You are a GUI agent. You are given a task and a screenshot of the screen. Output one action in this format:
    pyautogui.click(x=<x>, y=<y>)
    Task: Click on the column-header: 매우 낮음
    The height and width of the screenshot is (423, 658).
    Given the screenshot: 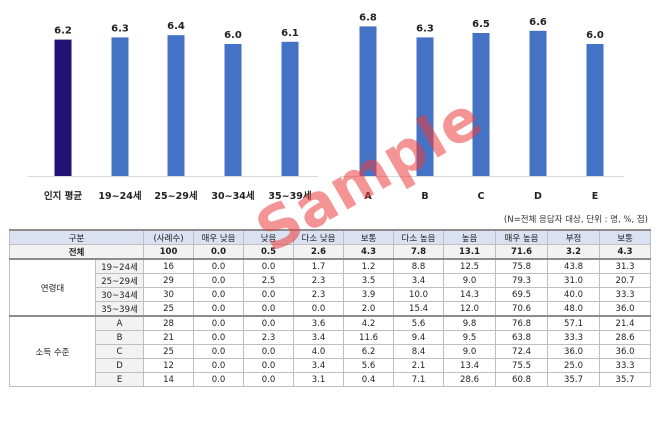 What is the action you would take?
    pyautogui.click(x=219, y=237)
    